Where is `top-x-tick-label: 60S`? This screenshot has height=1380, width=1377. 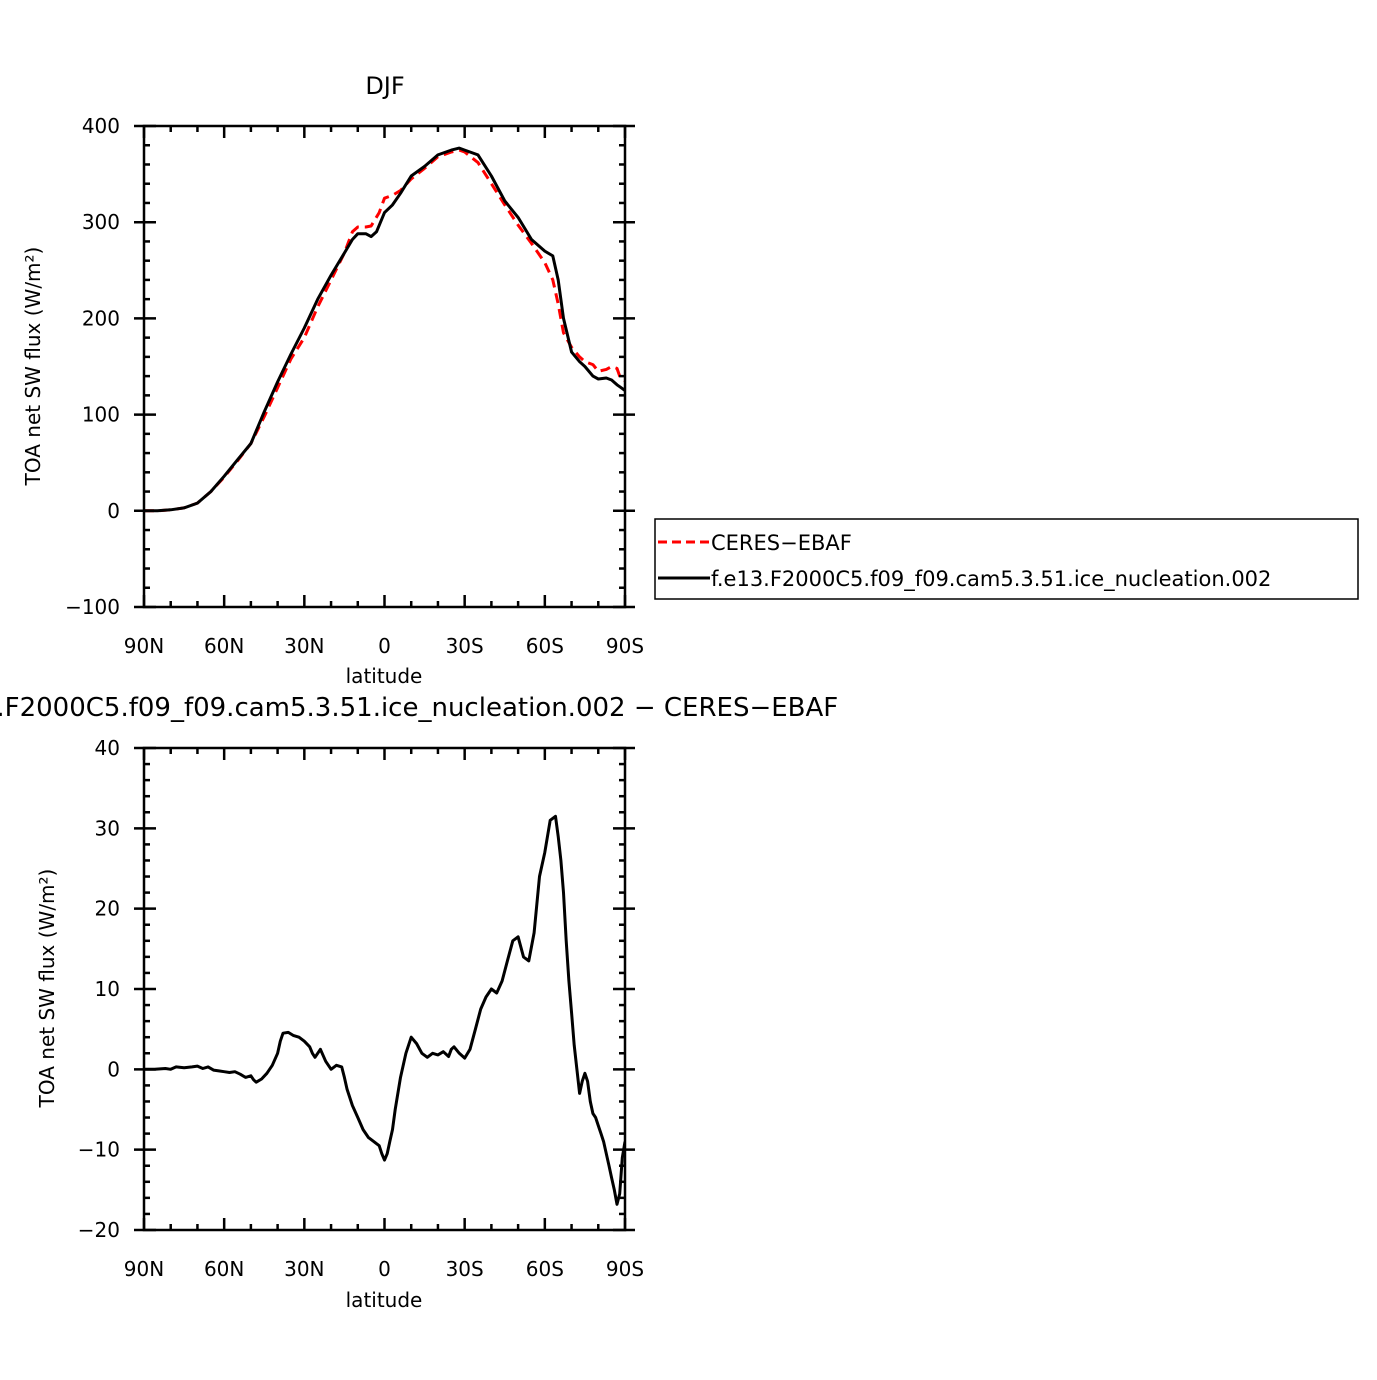
top-x-tick-label: 60S is located at coordinates (545, 646).